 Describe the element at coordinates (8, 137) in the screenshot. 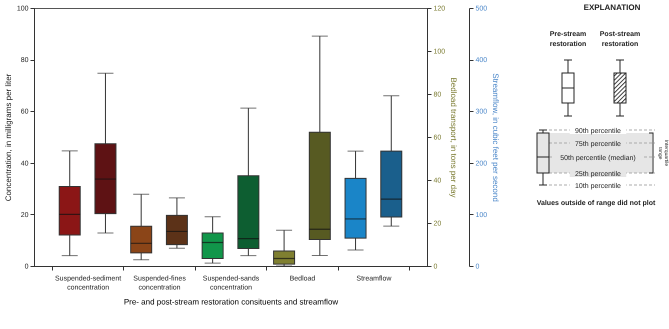

I see `y-axis-title: Concentration, in milligrams per liter` at that location.